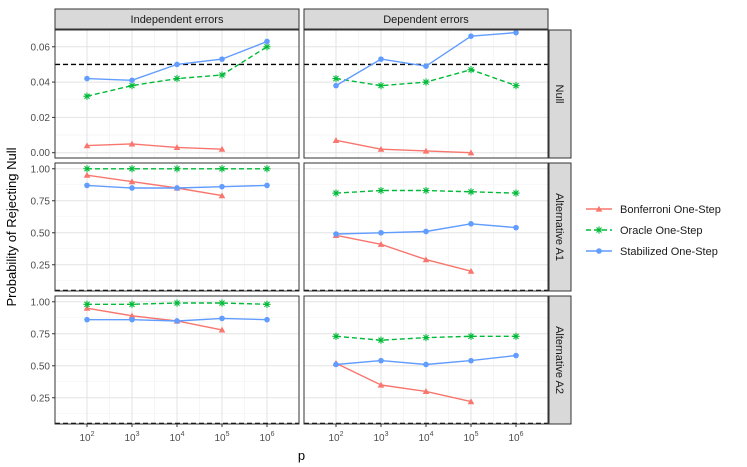  Describe the element at coordinates (11, 226) in the screenshot. I see `y-axis-title: Probability of Rejecting Null` at that location.